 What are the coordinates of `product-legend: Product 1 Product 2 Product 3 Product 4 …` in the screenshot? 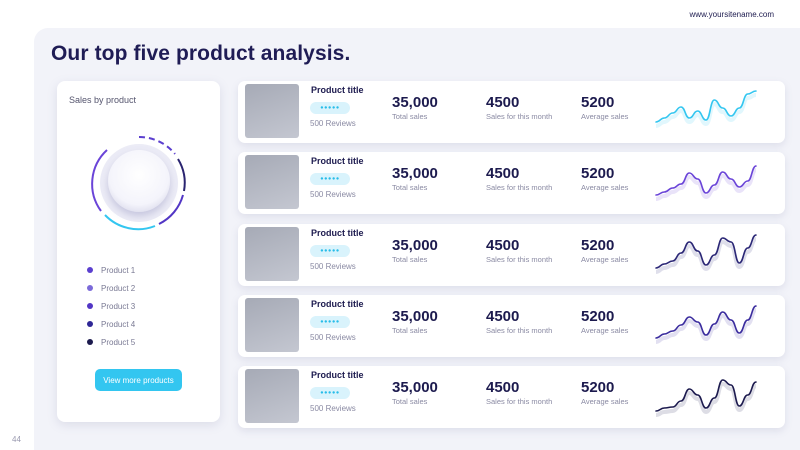 It's located at (111, 306).